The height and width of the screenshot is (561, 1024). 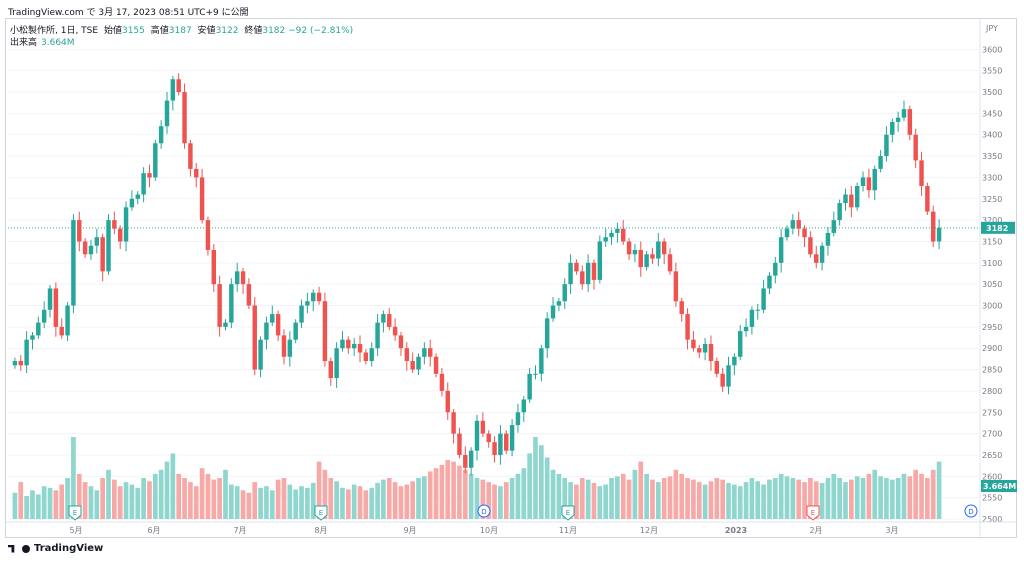 I want to click on price-tick-label: 2600, so click(x=992, y=476).